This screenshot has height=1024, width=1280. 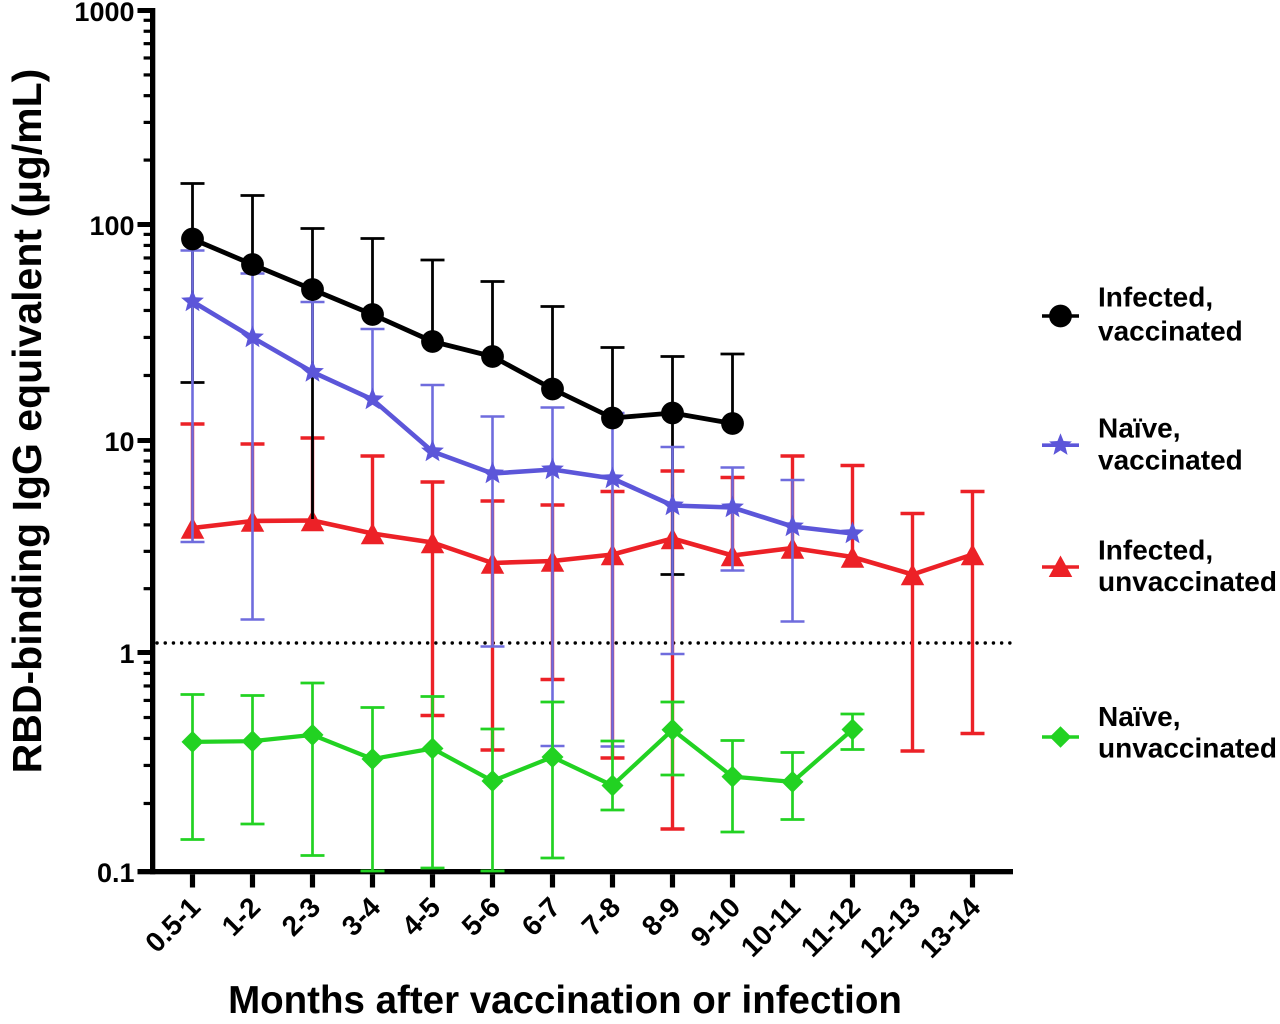 What do you see at coordinates (126, 654) in the screenshot?
I see `svg-text: 1` at bounding box center [126, 654].